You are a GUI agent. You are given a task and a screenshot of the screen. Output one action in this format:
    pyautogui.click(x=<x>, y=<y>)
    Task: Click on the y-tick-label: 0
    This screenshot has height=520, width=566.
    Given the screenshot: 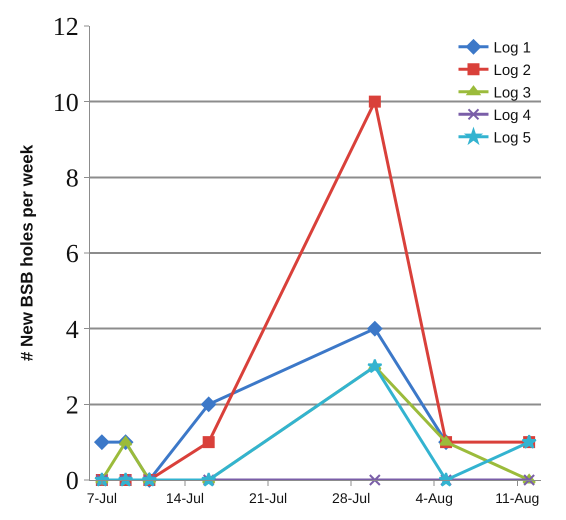 What is the action you would take?
    pyautogui.click(x=72, y=481)
    